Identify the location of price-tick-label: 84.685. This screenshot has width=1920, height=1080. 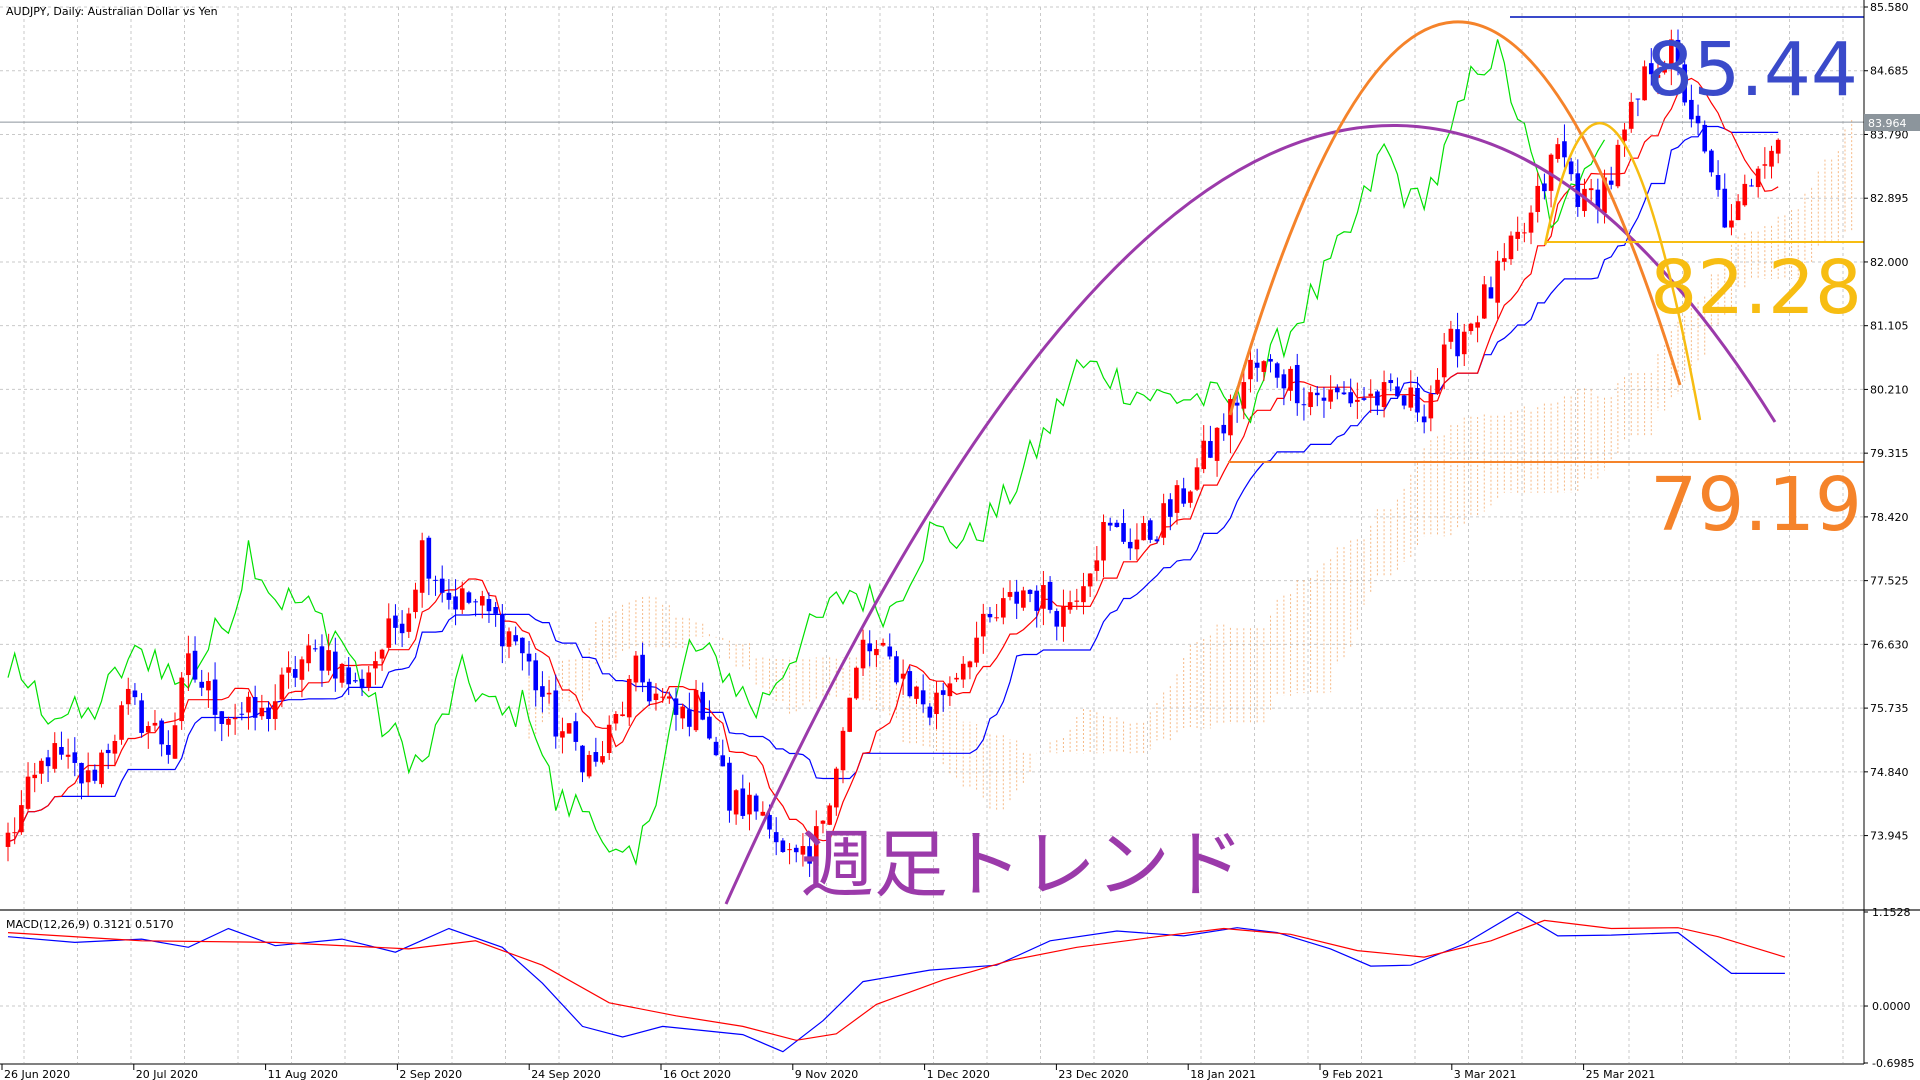
(1889, 71).